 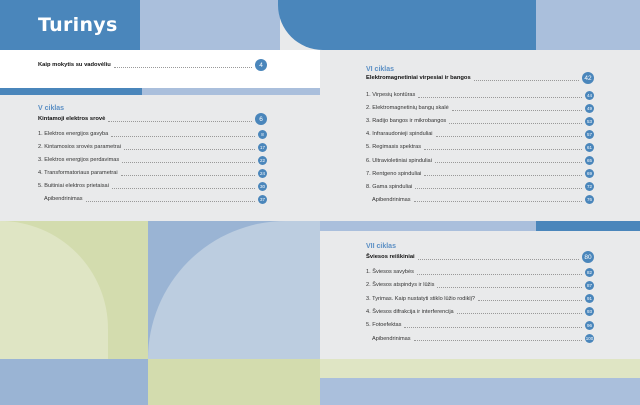 What do you see at coordinates (588, 226) in the screenshot?
I see `stripe` at bounding box center [588, 226].